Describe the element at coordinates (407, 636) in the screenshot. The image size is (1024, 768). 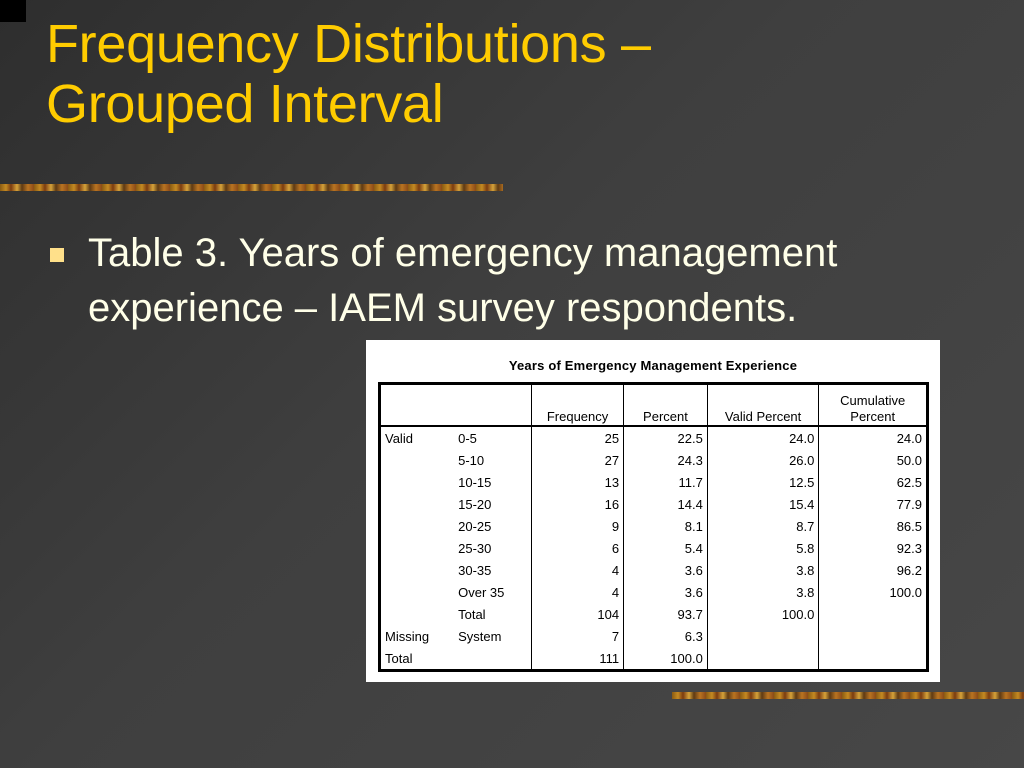
I see `cell-group: Missing` at that location.